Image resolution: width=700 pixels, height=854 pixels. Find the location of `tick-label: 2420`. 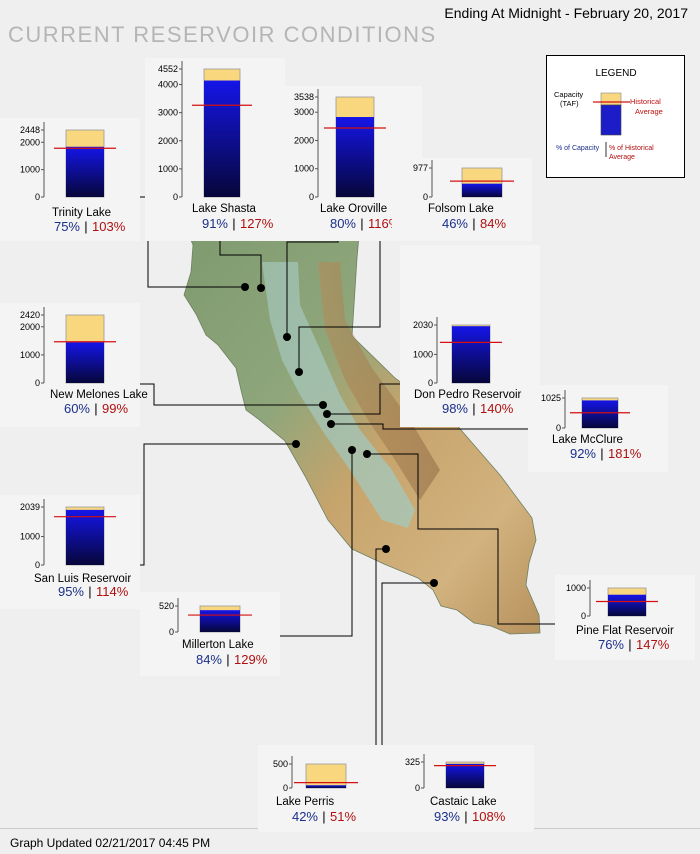

tick-label: 2420 is located at coordinates (30, 315).